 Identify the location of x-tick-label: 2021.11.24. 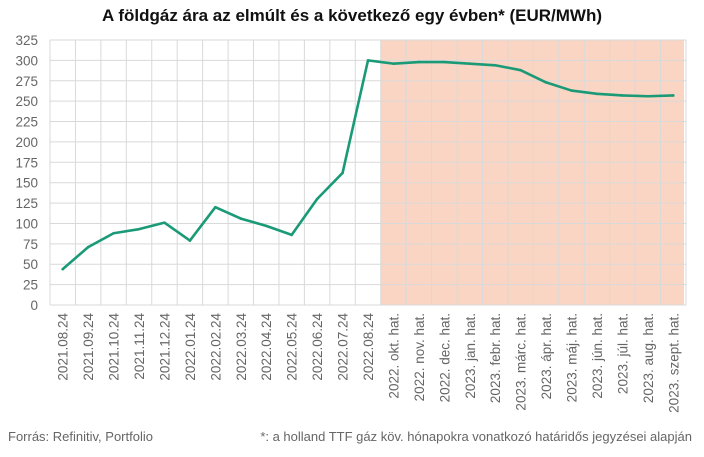
(139, 346).